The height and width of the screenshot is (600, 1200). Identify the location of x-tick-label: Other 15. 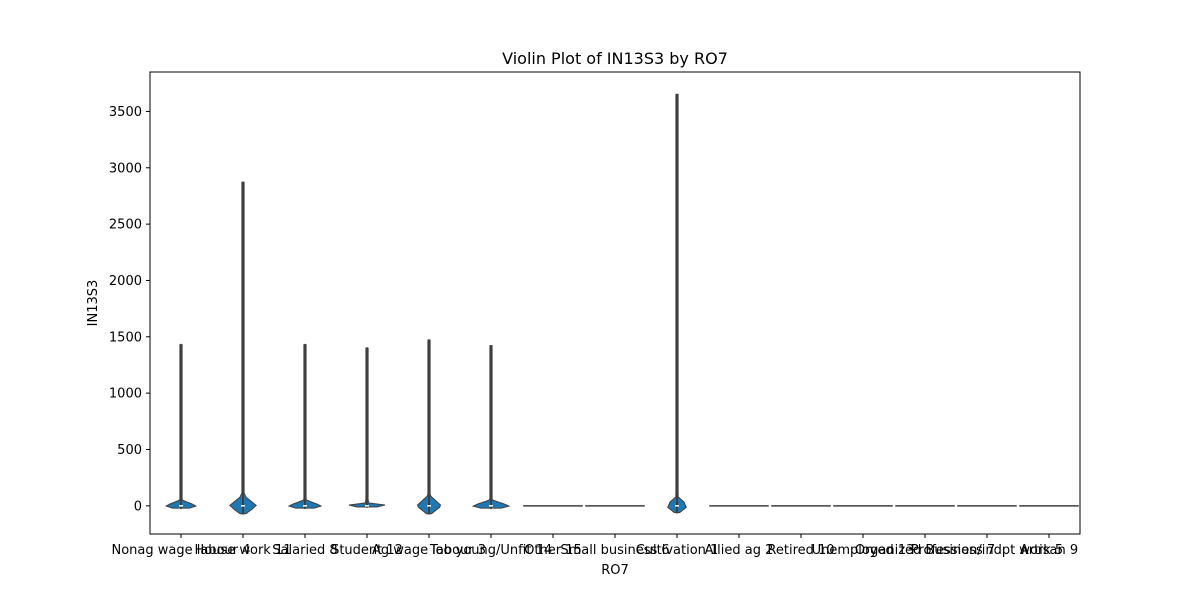
(553, 550).